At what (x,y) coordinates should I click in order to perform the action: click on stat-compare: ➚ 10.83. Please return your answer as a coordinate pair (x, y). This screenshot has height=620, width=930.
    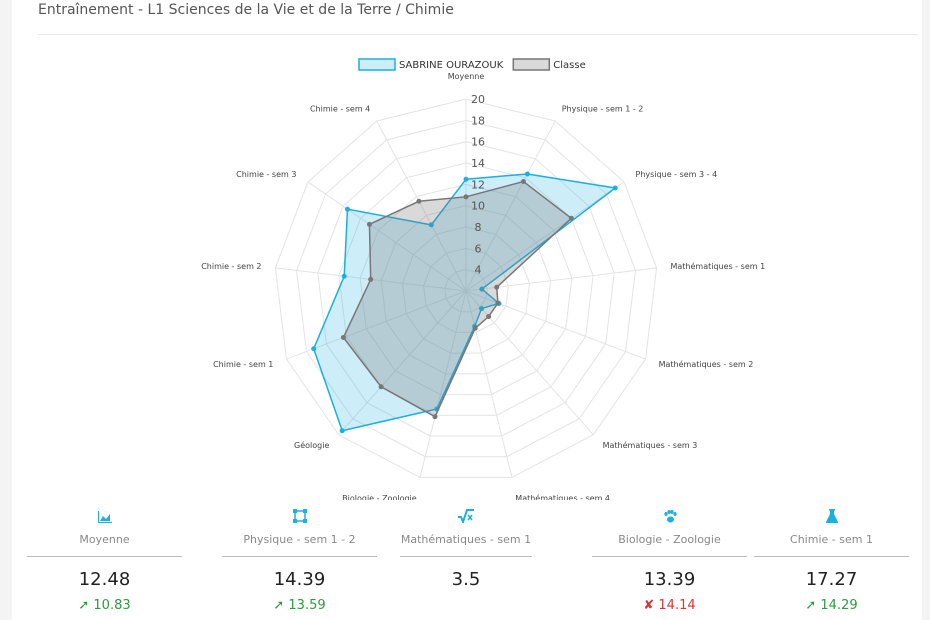
    Looking at the image, I should click on (104, 605).